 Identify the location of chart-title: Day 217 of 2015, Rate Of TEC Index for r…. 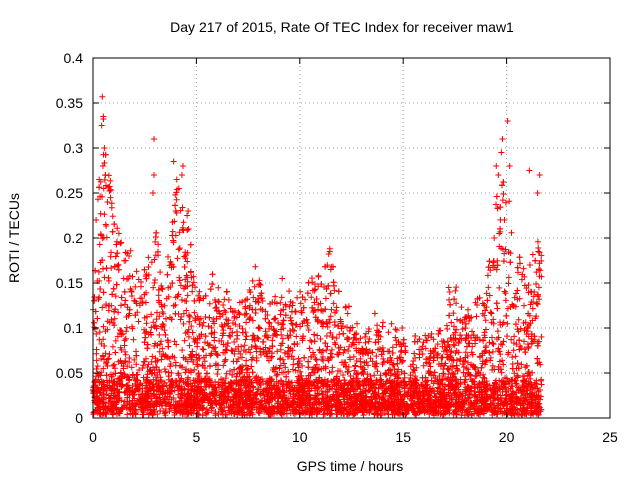
(342, 27).